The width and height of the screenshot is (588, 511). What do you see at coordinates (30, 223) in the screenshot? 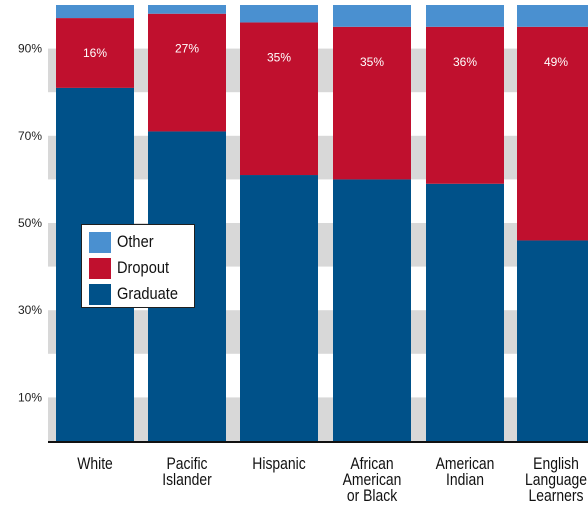
I see `y-tick-label: 50%` at bounding box center [30, 223].